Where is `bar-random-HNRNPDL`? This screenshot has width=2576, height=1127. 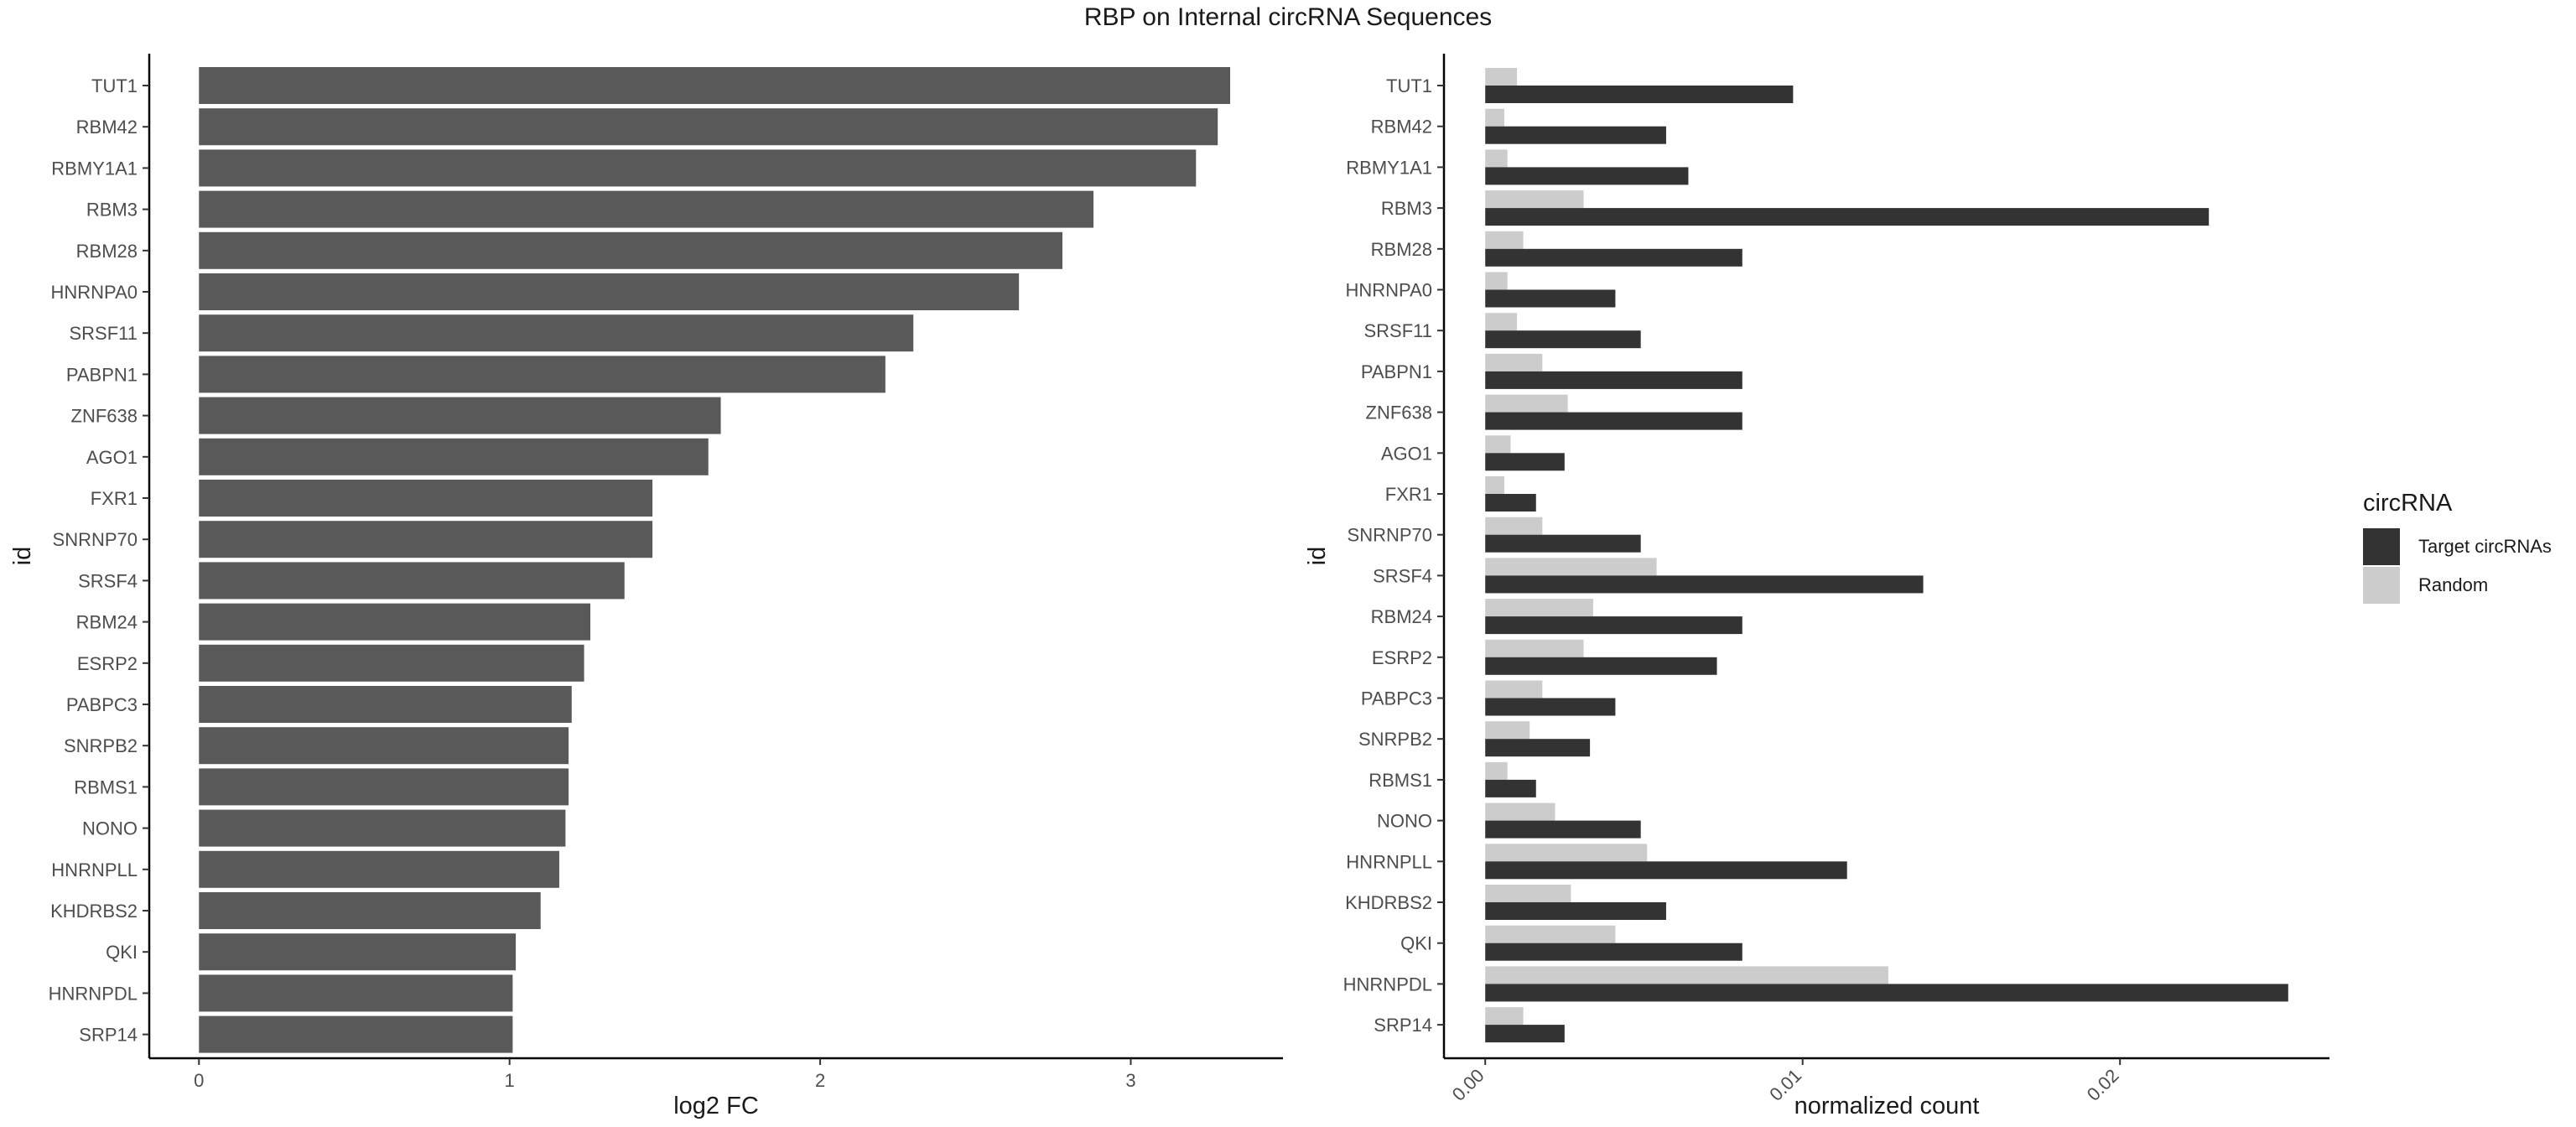 bar-random-HNRNPDL is located at coordinates (1686, 975).